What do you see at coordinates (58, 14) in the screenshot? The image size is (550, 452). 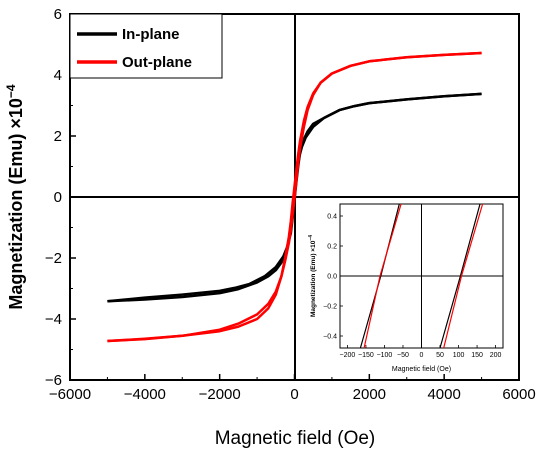 I see `y-tick-label: 6` at bounding box center [58, 14].